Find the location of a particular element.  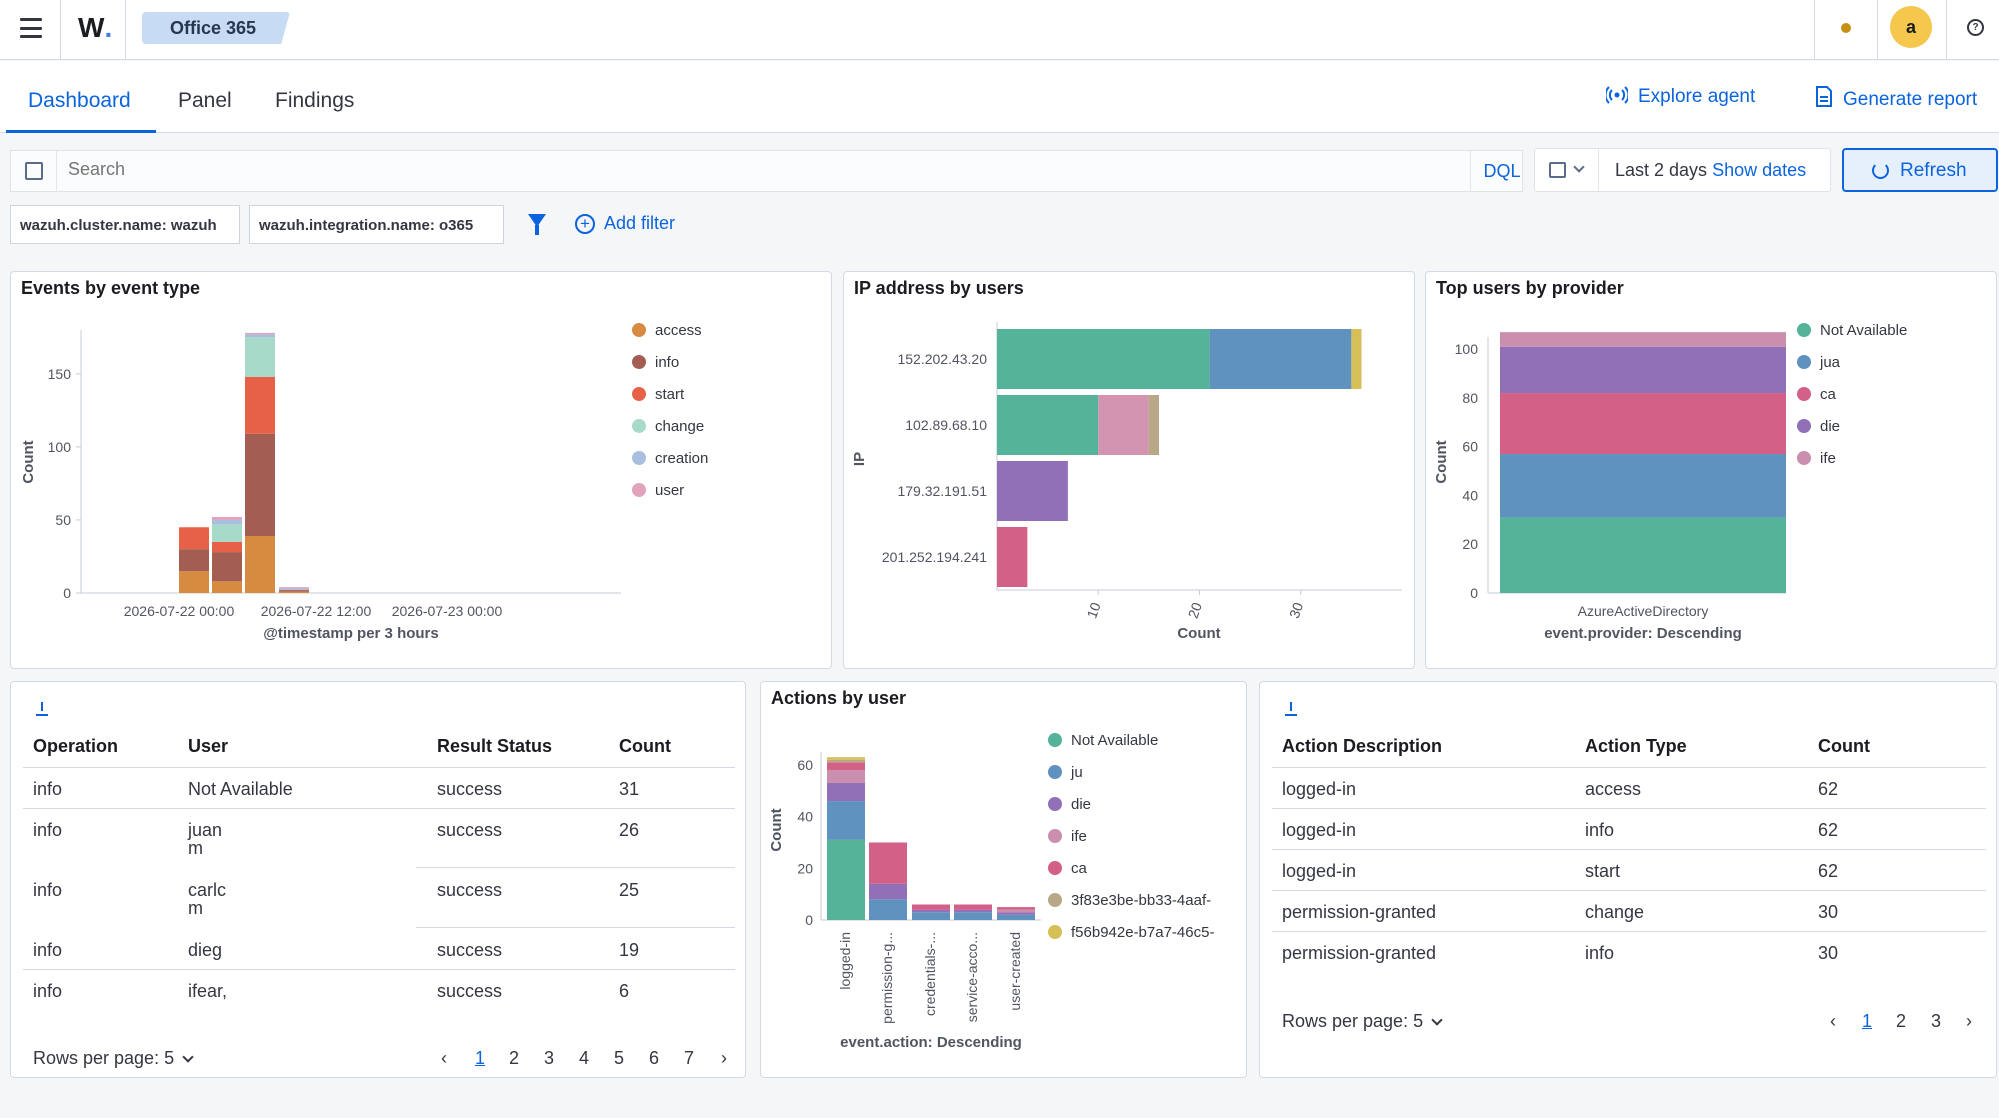

y-tick-label: 80 is located at coordinates (1470, 398).